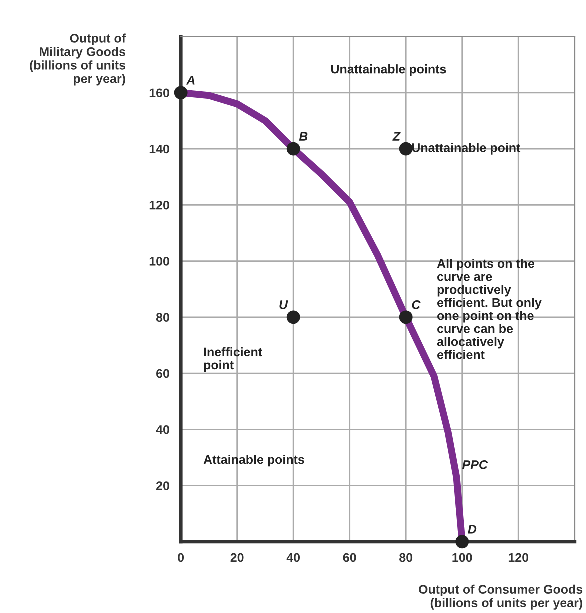 The image size is (586, 613). Describe the element at coordinates (396, 136) in the screenshot. I see `annotation: Z` at that location.